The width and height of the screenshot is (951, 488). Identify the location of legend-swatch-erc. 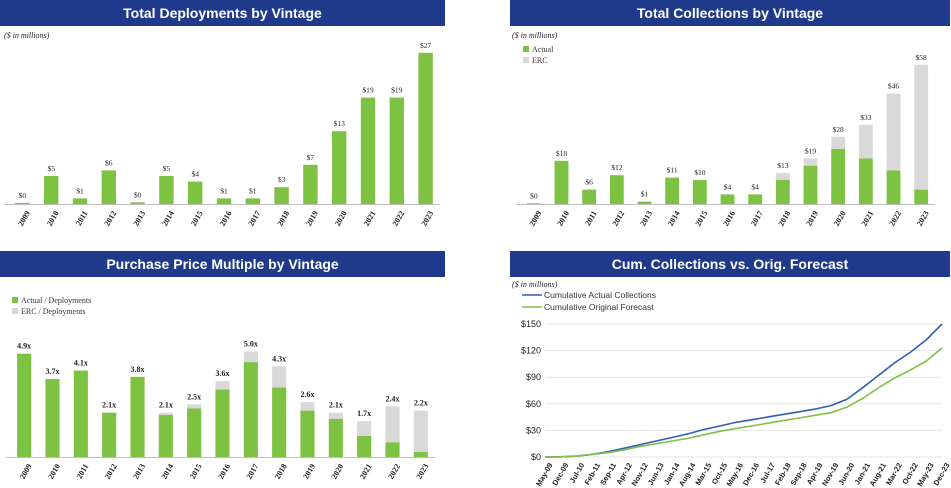
(15, 311).